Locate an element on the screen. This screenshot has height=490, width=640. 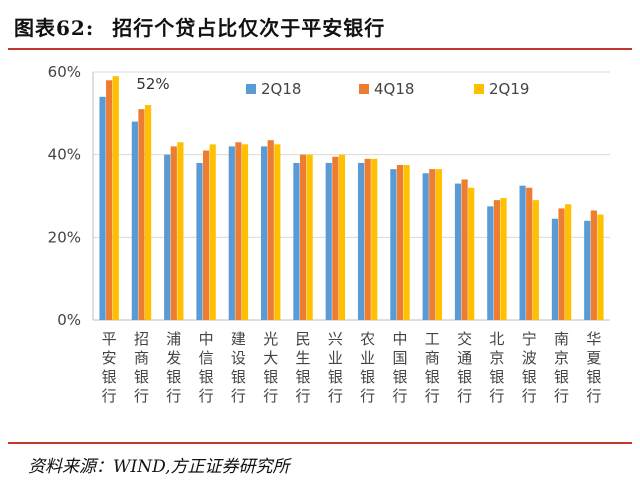
category-label-char: 兴 is located at coordinates (335, 339).